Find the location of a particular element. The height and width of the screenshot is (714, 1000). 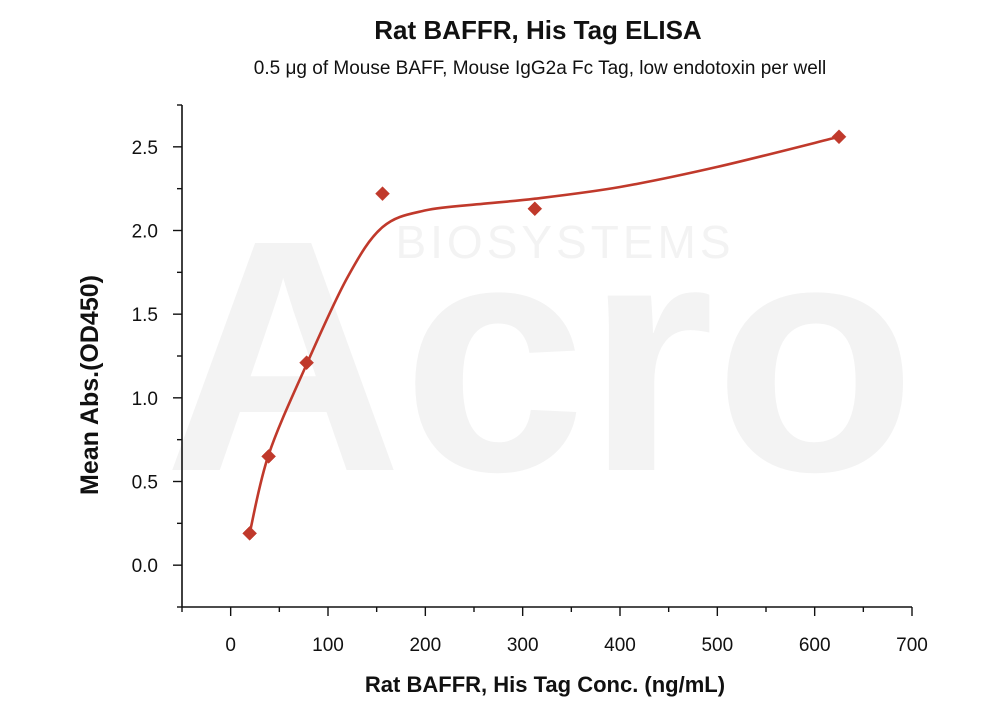

y-tick-label: 2.5 is located at coordinates (145, 148).